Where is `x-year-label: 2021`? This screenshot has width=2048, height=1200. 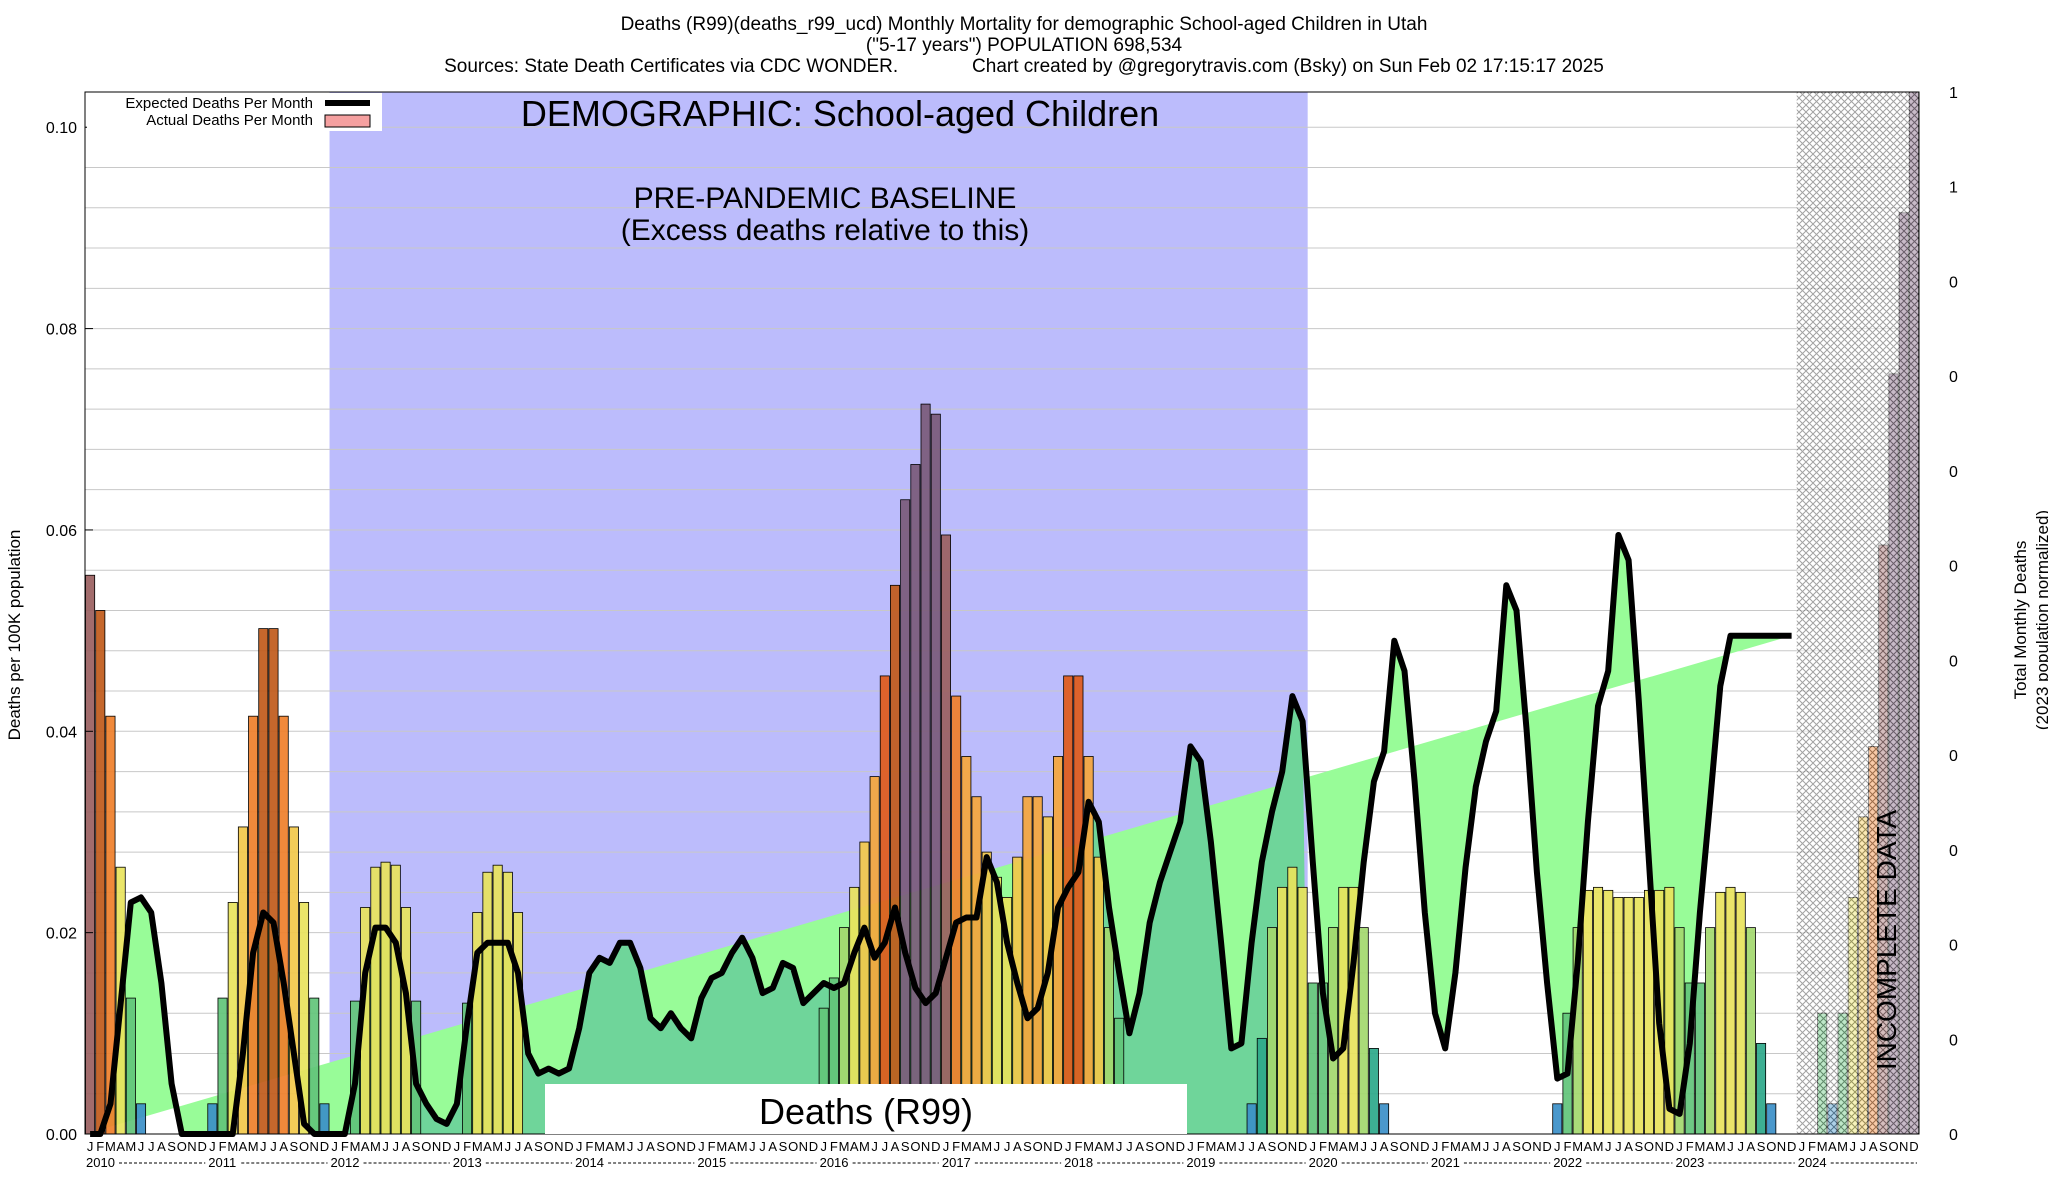 x-year-label: 2021 is located at coordinates (1445, 1162).